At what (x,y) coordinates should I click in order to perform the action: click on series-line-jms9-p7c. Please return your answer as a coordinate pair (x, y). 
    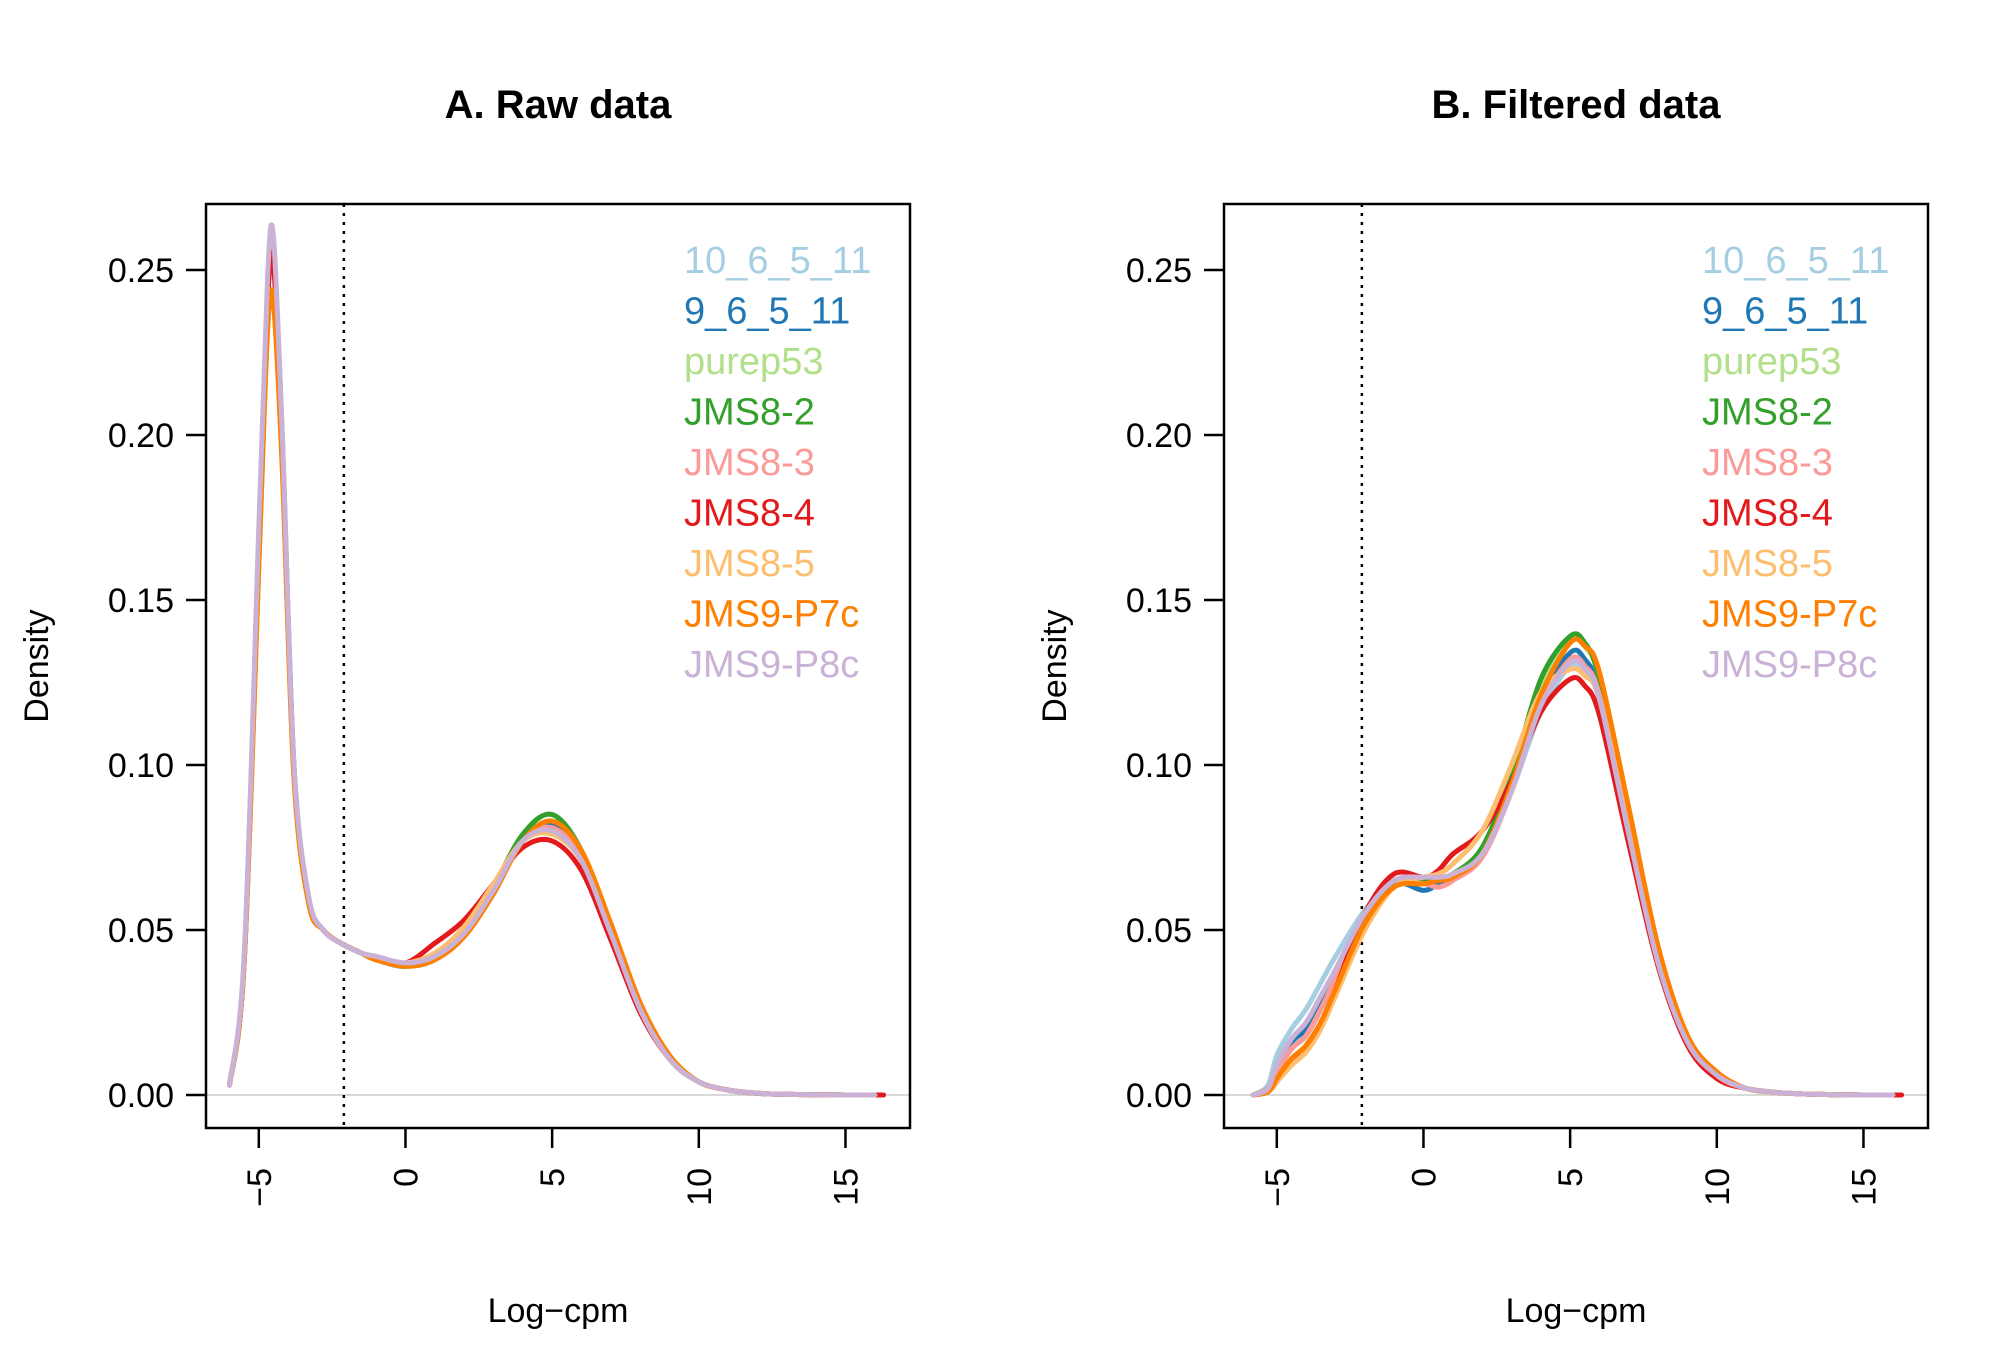
    Looking at the image, I should click on (1573, 867).